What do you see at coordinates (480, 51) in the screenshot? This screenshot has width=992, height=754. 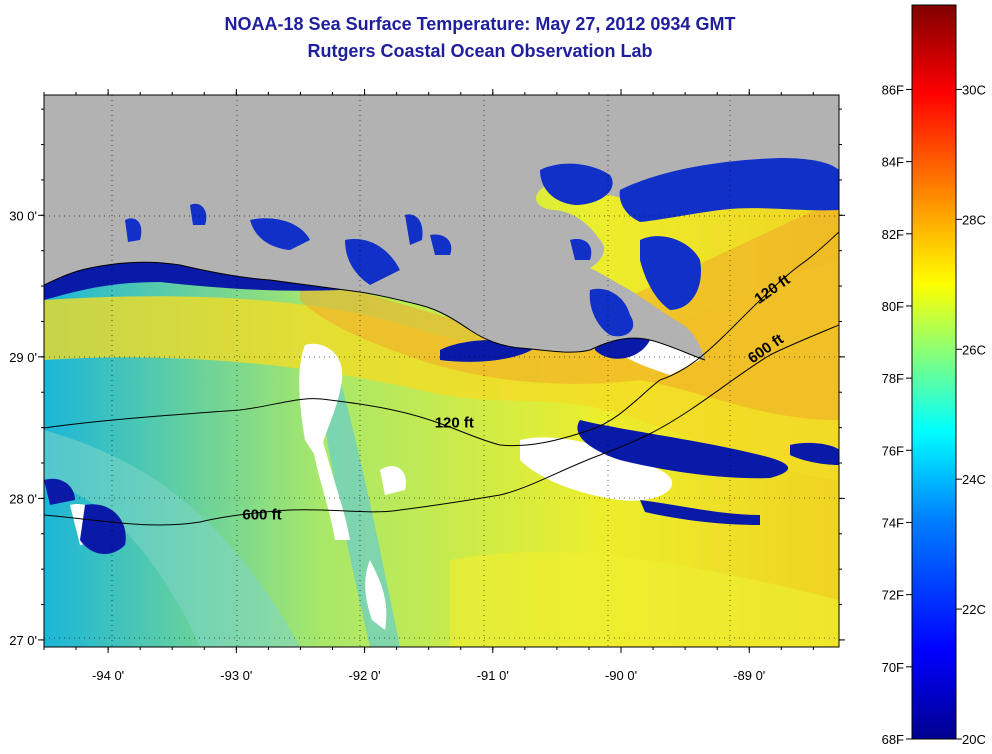 I see `title-line-2: Rutgers Coastal Ocean Observation Lab` at bounding box center [480, 51].